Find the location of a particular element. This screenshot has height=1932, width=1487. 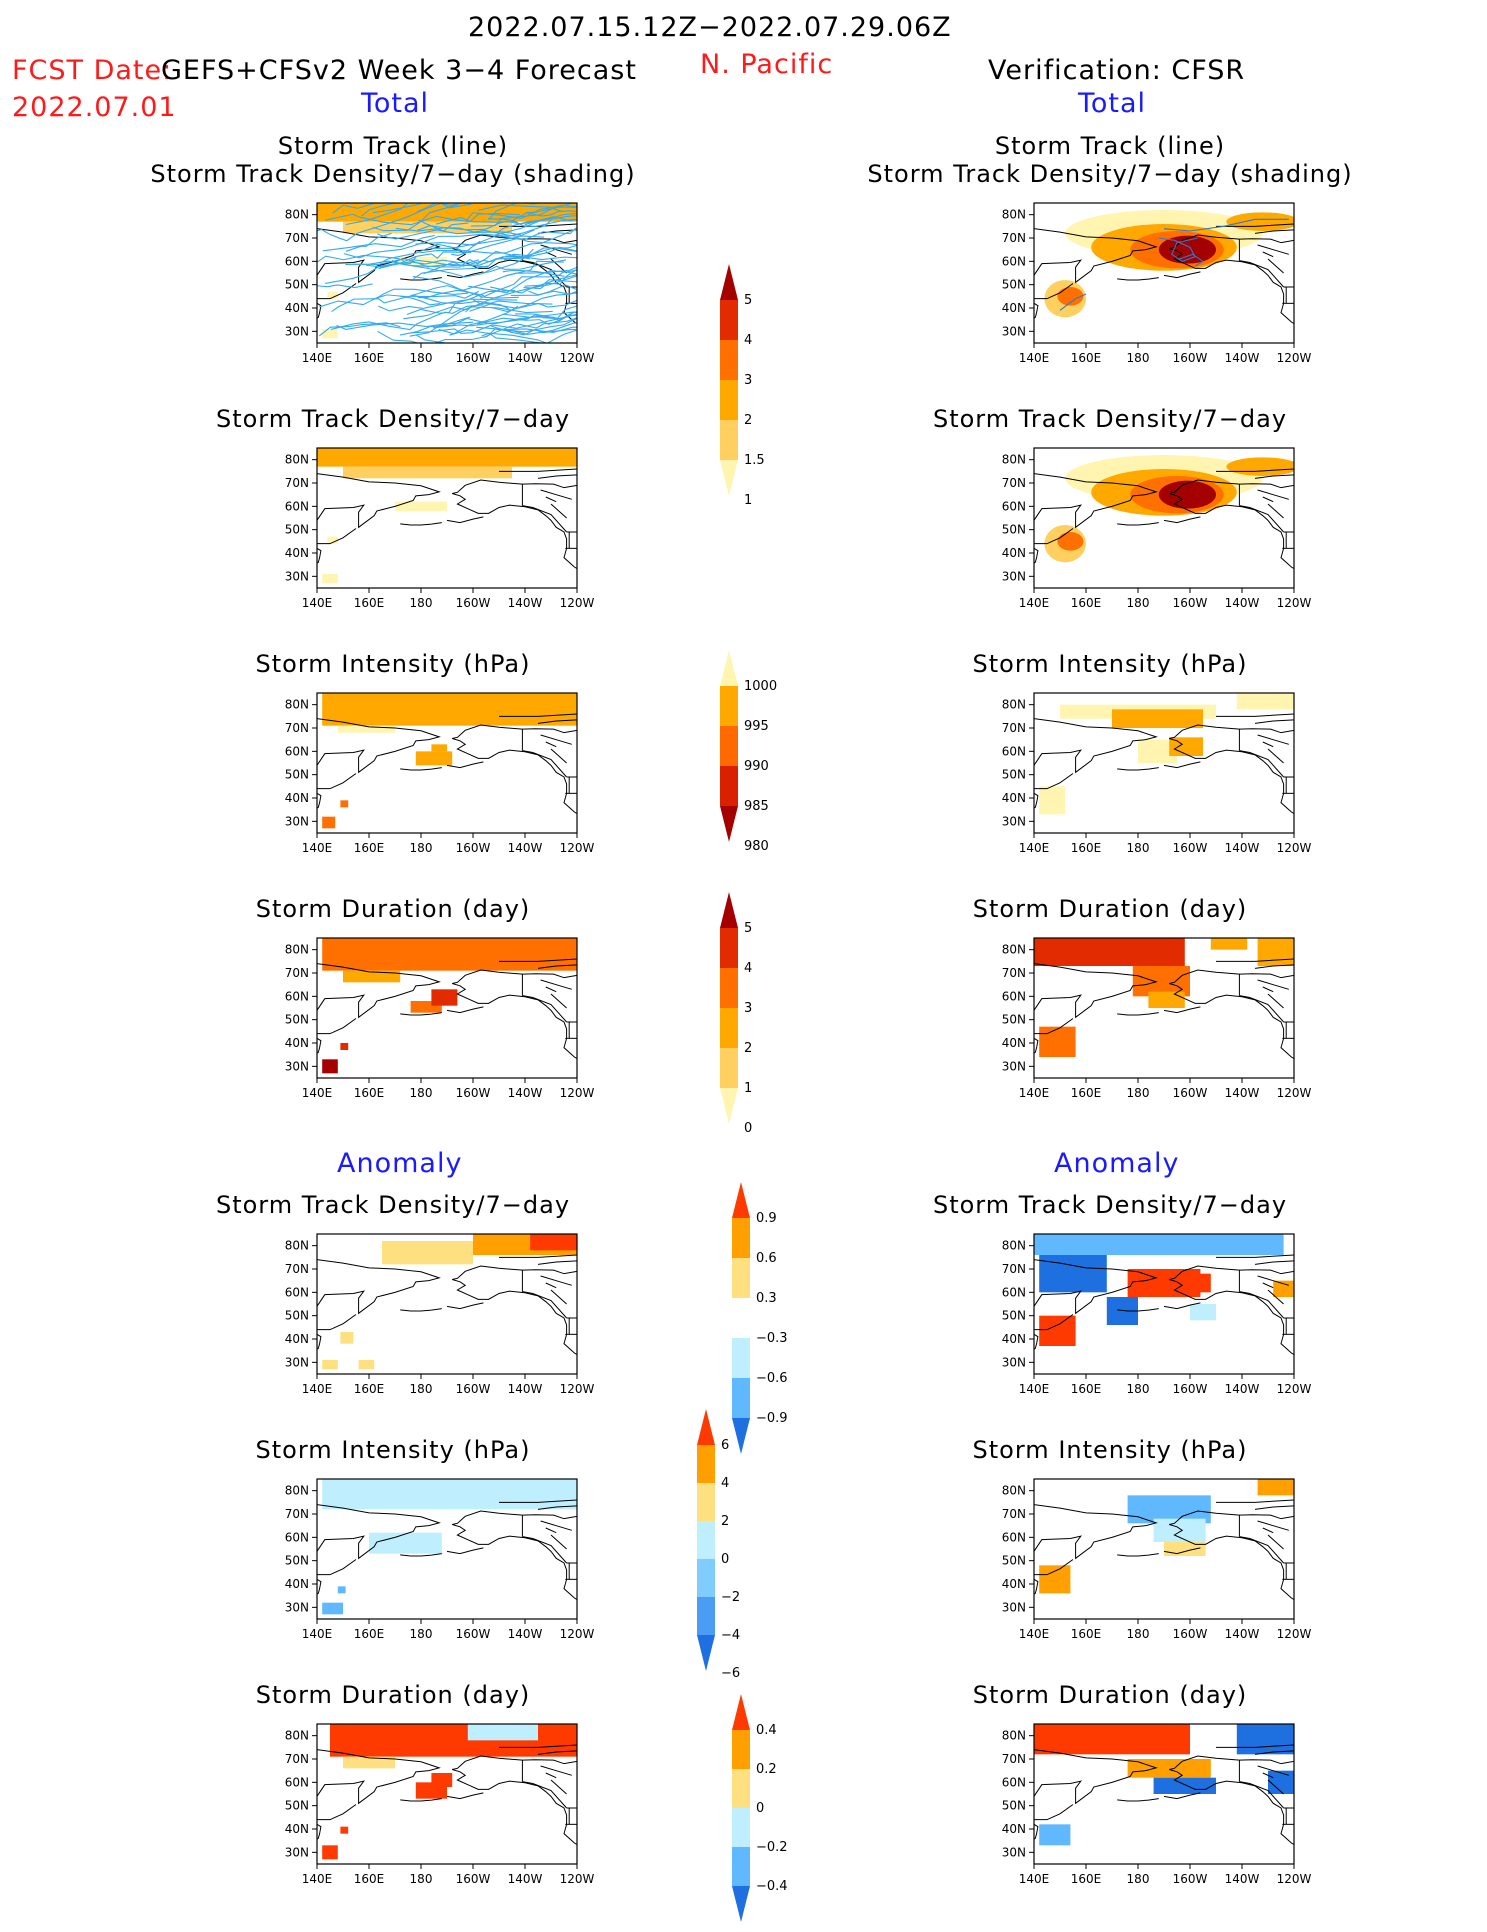

colorbar-label: 5 is located at coordinates (748, 300).